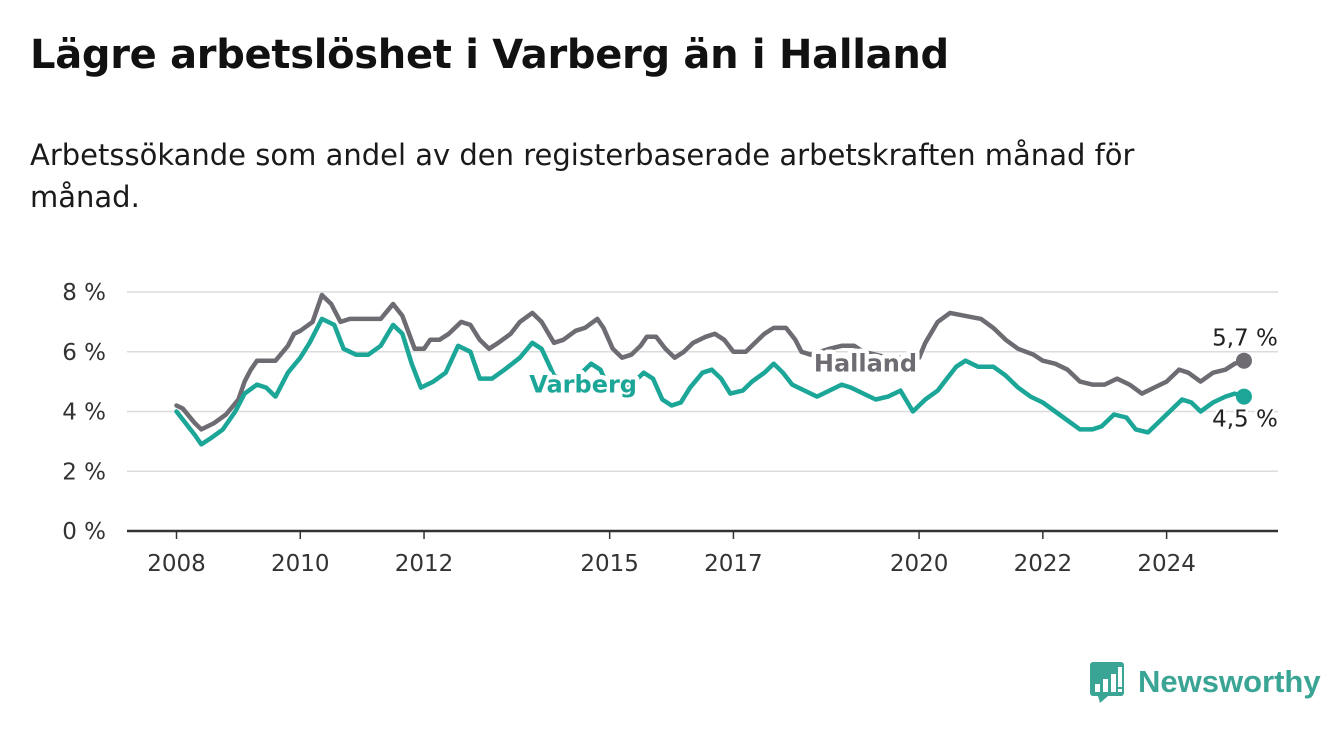  I want to click on x-tick-label: 2017, so click(733, 564).